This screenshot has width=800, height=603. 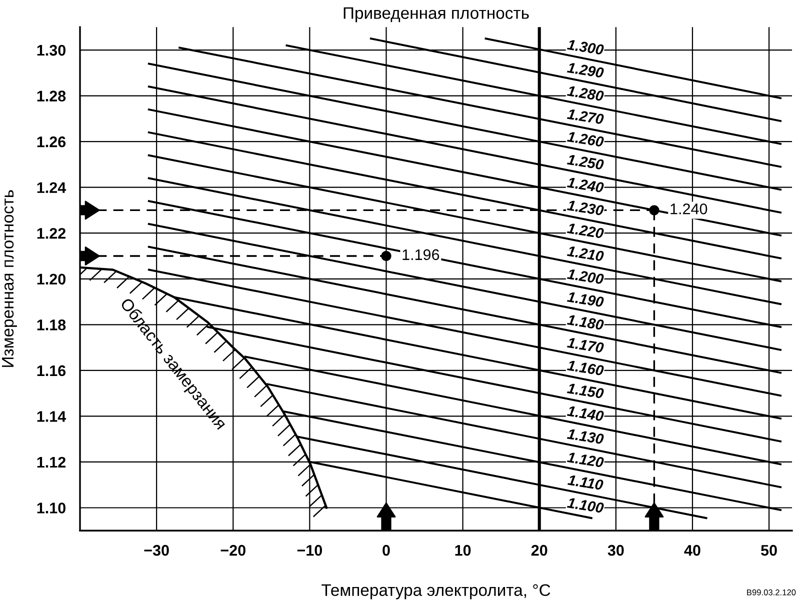 I want to click on text: 1.300, so click(x=585, y=47).